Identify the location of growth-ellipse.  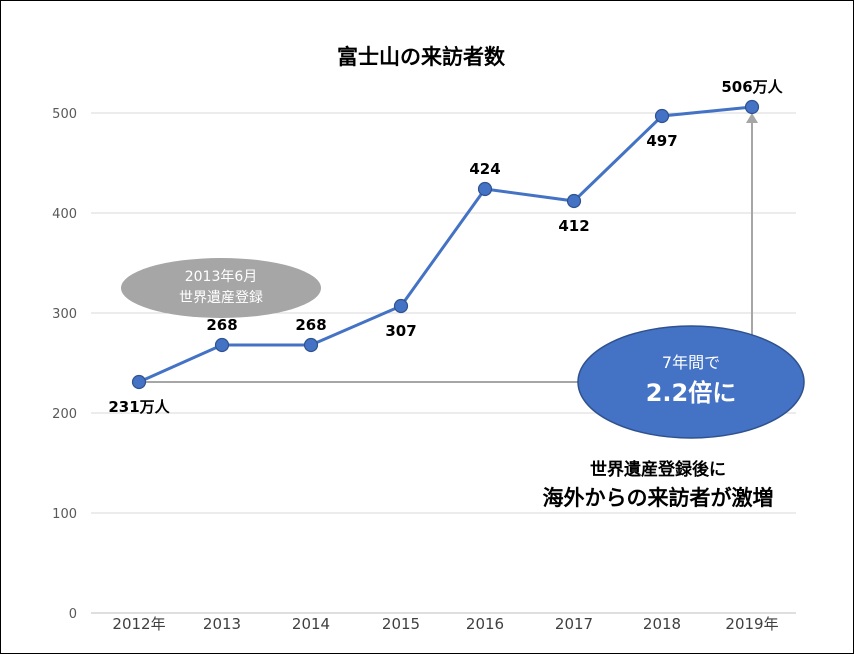
(691, 382).